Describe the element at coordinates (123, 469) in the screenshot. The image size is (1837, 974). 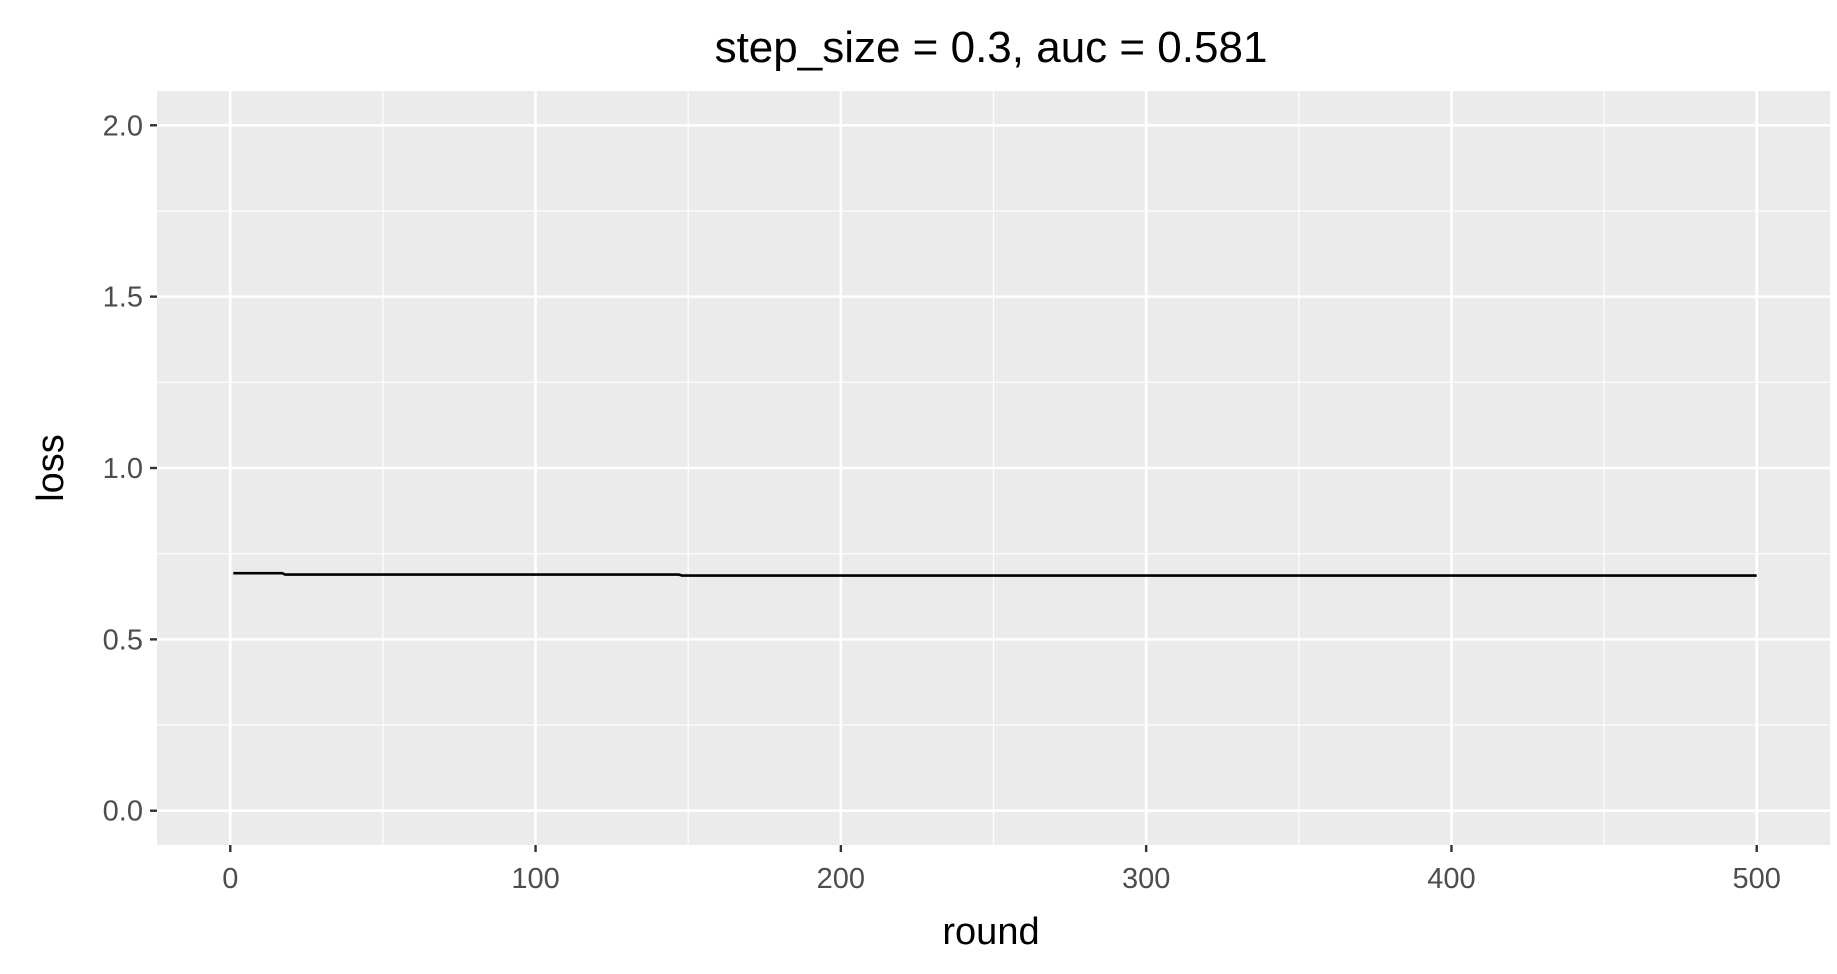
I see `y-tick-label: 1.0` at that location.